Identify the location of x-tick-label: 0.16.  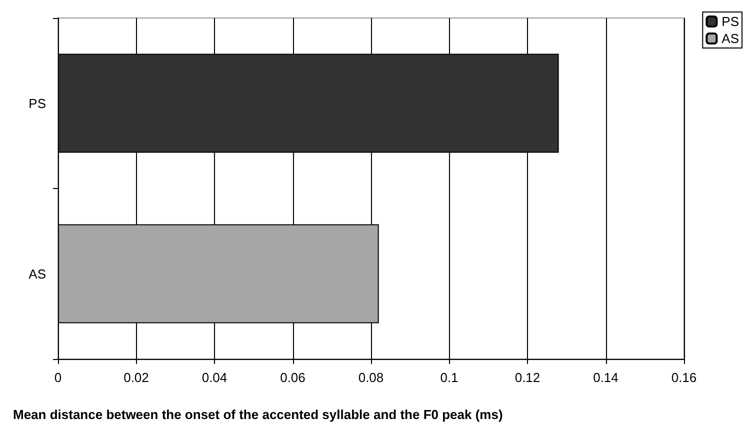
(684, 377).